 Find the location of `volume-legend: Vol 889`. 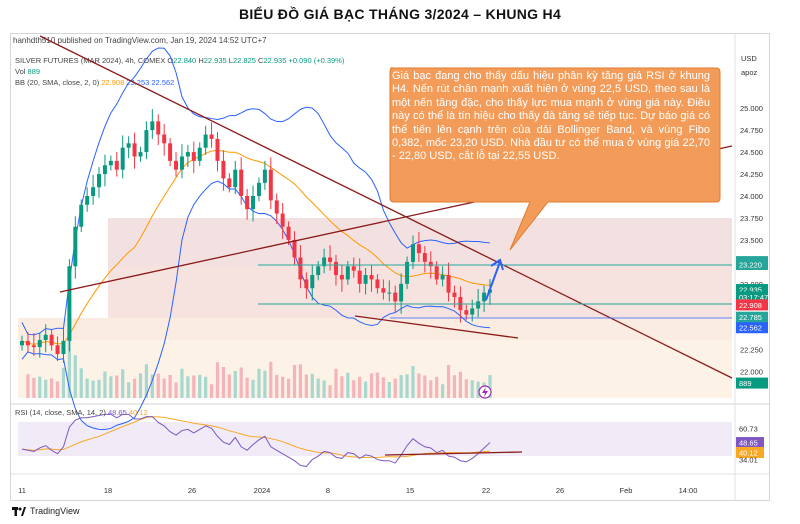

volume-legend: Vol 889 is located at coordinates (27, 71).